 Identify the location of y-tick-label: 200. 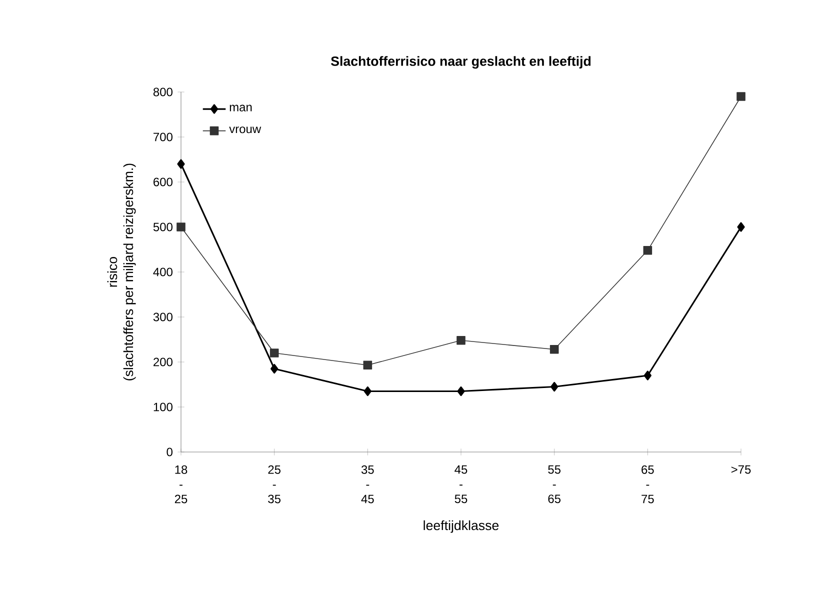
(163, 362).